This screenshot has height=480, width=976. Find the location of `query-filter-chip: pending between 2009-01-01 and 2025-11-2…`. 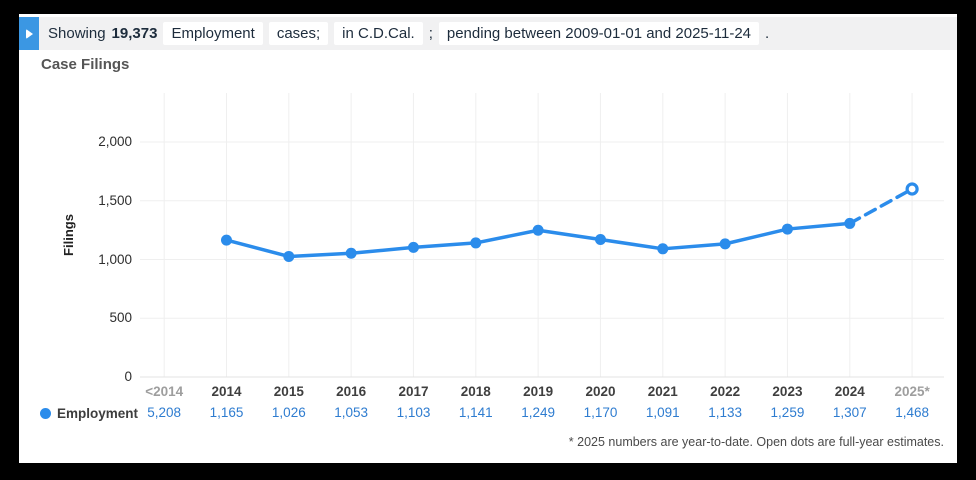

query-filter-chip: pending between 2009-01-01 and 2025-11-2… is located at coordinates (599, 33).